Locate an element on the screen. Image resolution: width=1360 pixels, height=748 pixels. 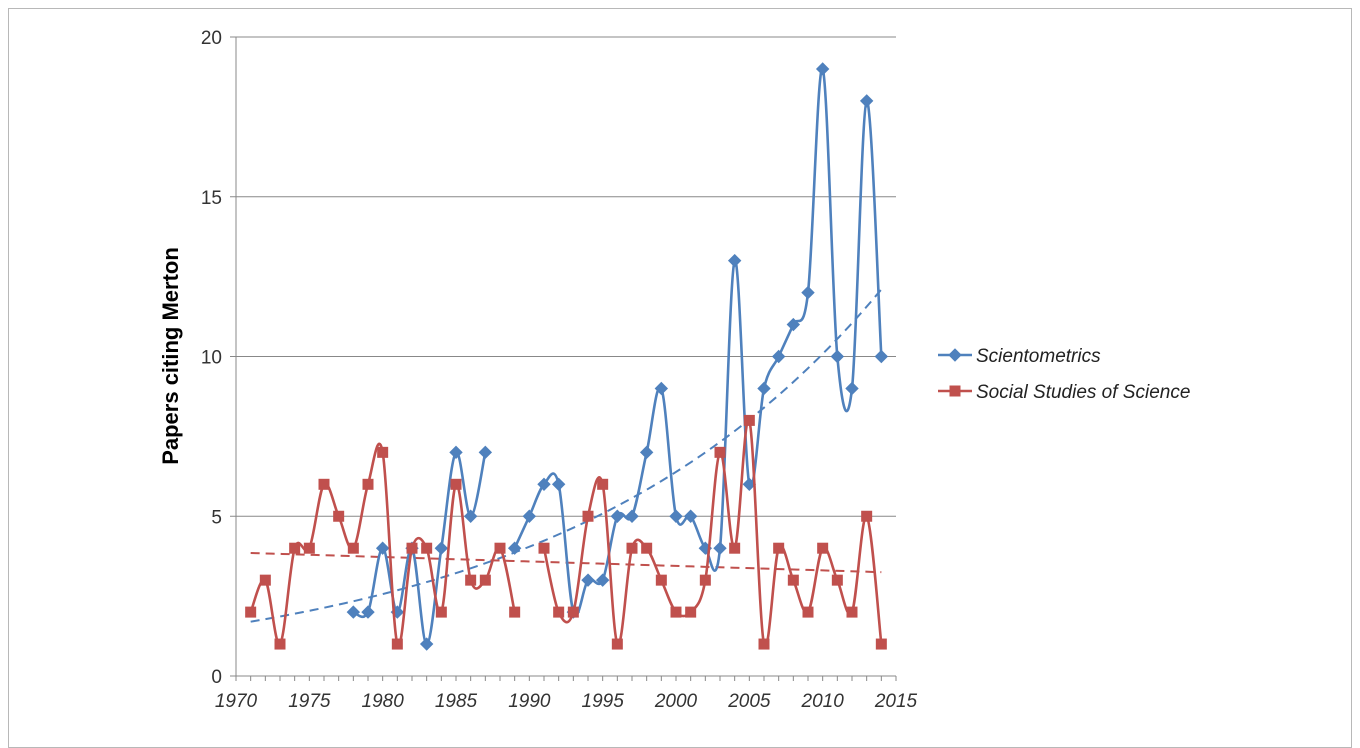
social-studies-of-science-line is located at coordinates (712, 533).